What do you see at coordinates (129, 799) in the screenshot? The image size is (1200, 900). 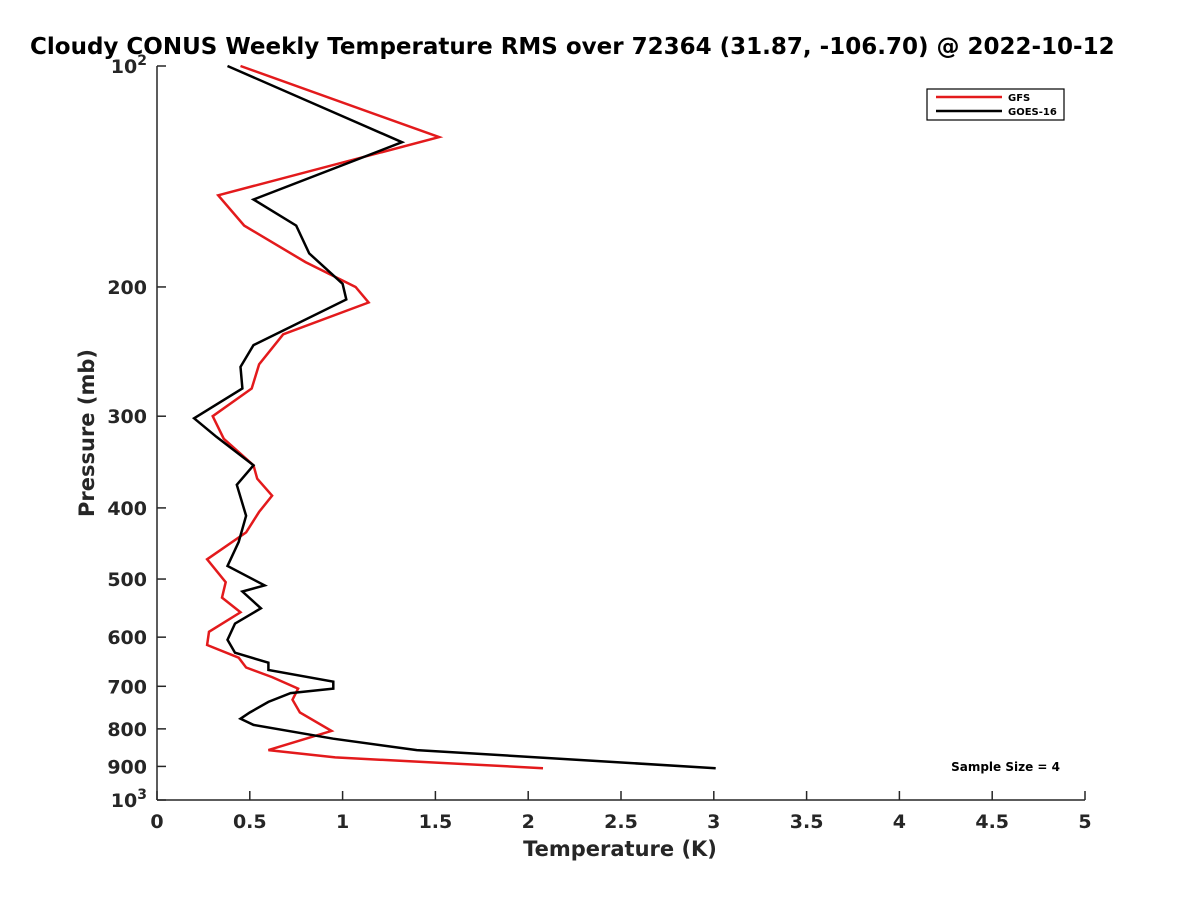 I see `y-tick-label: 10³` at bounding box center [129, 799].